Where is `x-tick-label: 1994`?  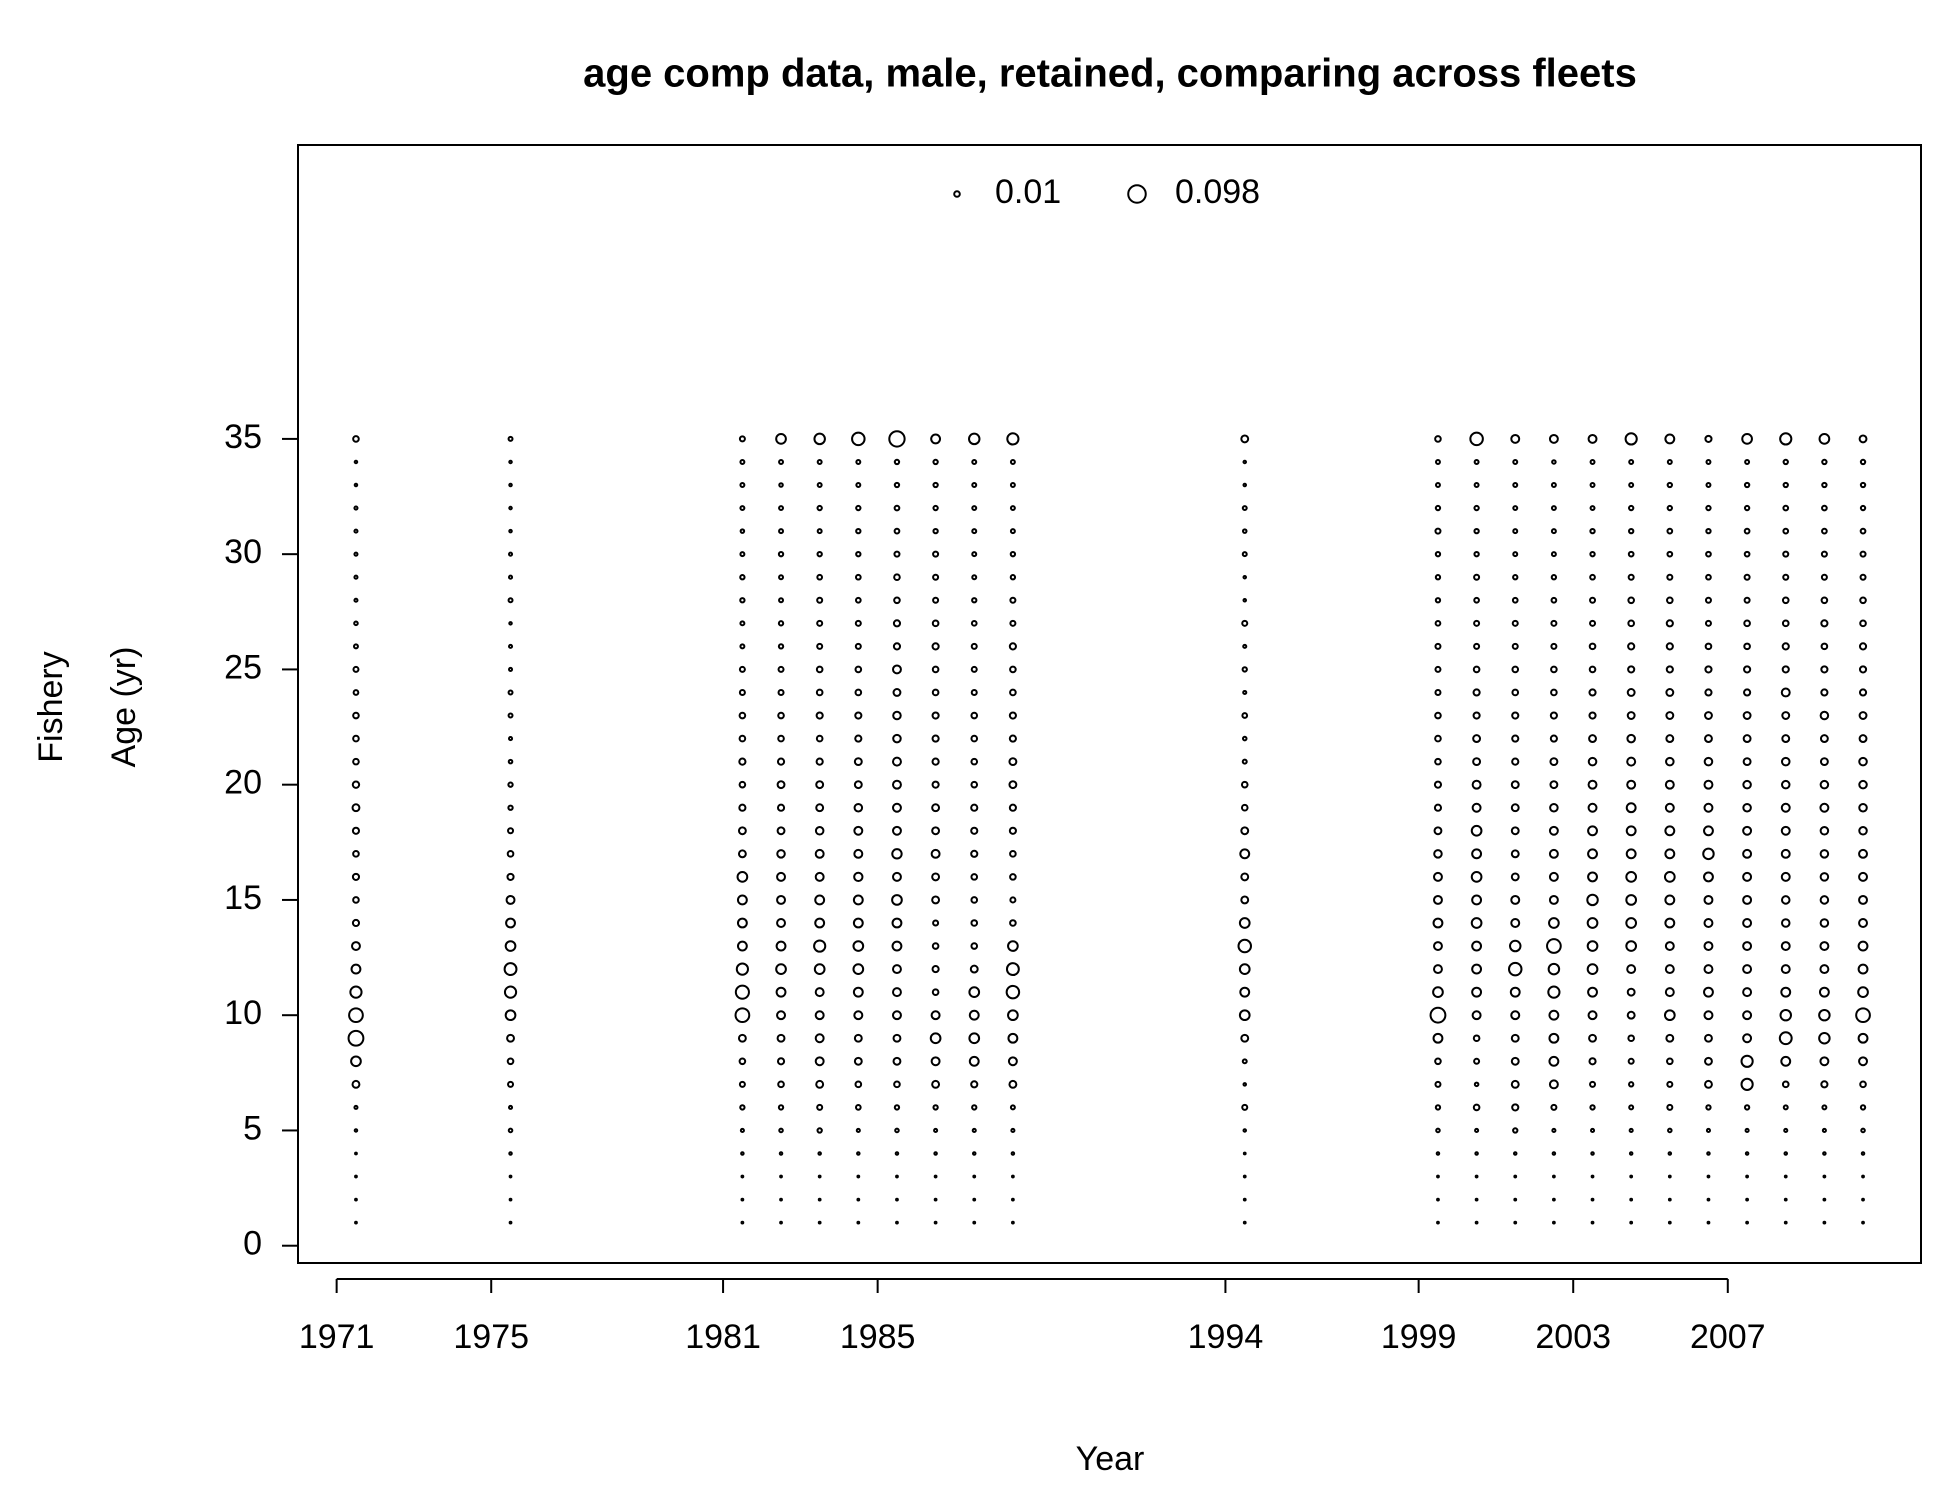 x-tick-label: 1994 is located at coordinates (1226, 1337).